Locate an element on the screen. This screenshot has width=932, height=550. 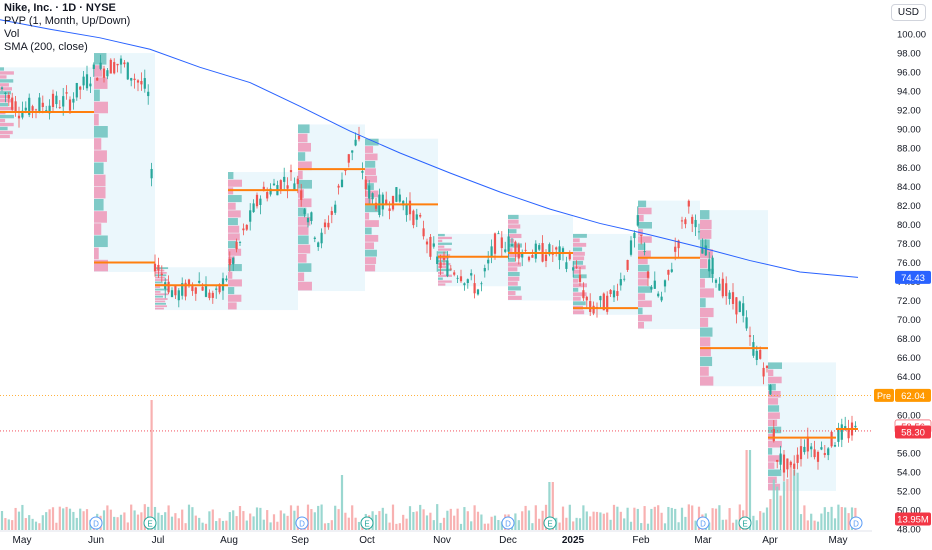
currency-button: USD is located at coordinates (908, 12).